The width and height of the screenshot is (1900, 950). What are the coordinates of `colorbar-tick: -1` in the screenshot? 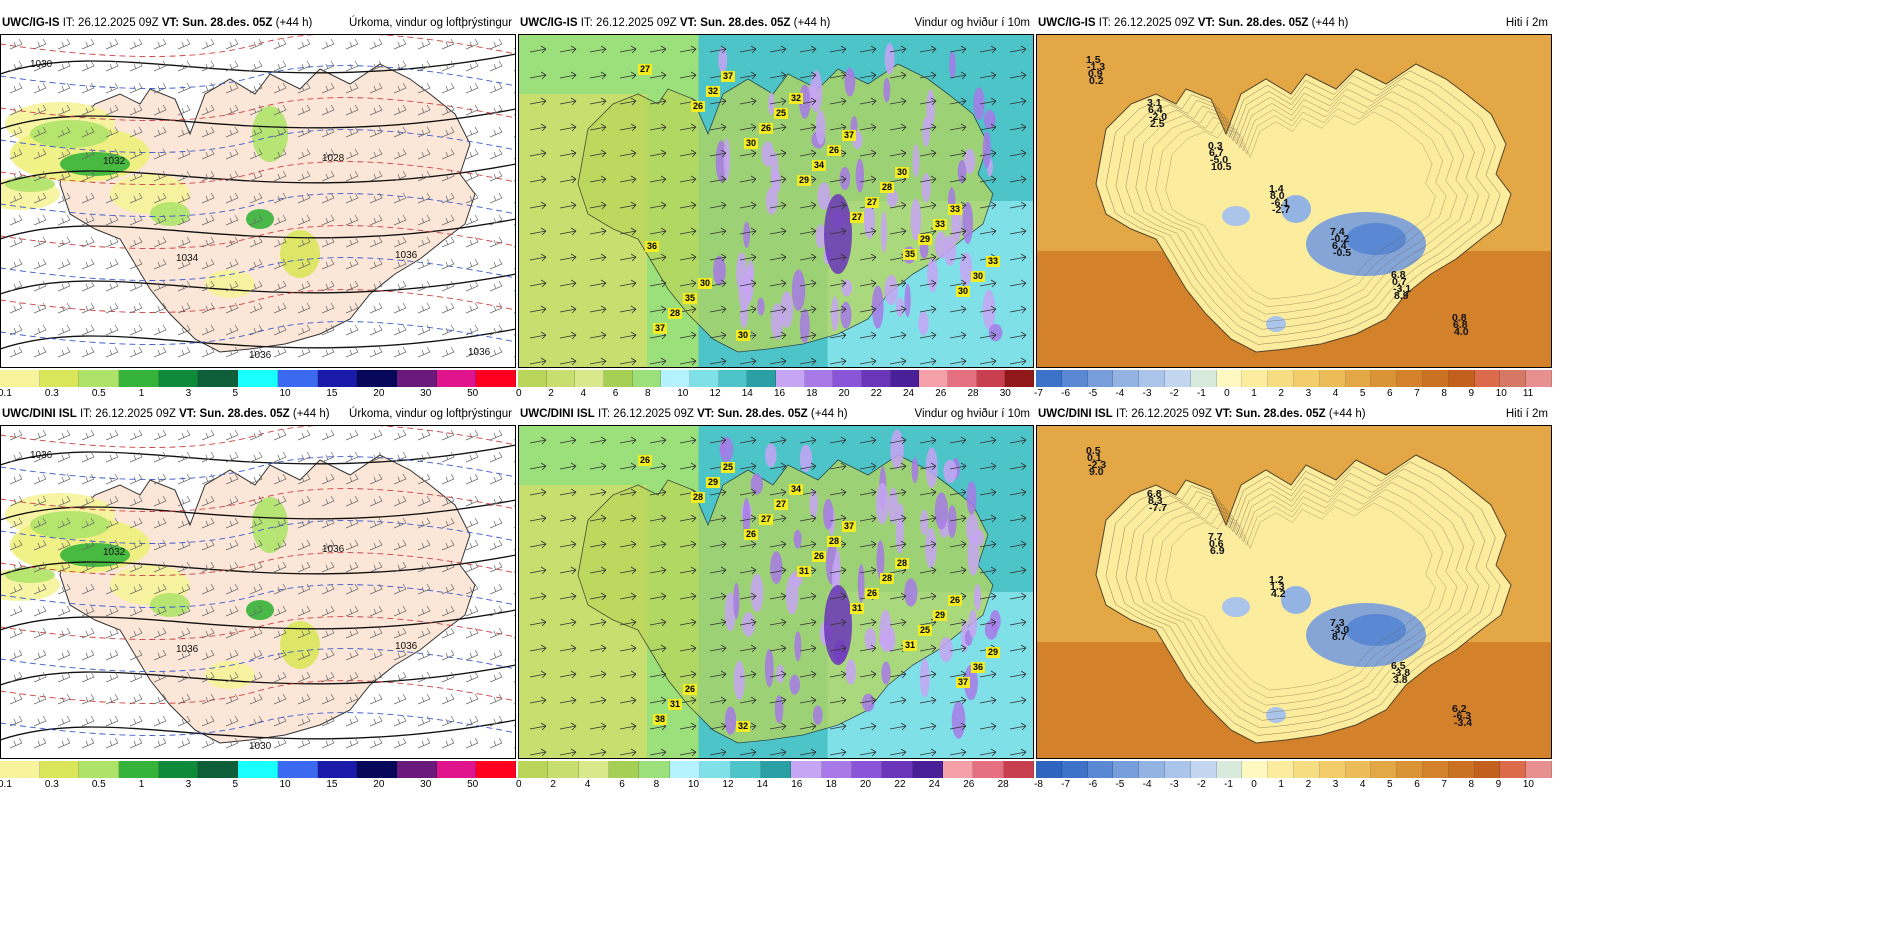 It's located at (1201, 393).